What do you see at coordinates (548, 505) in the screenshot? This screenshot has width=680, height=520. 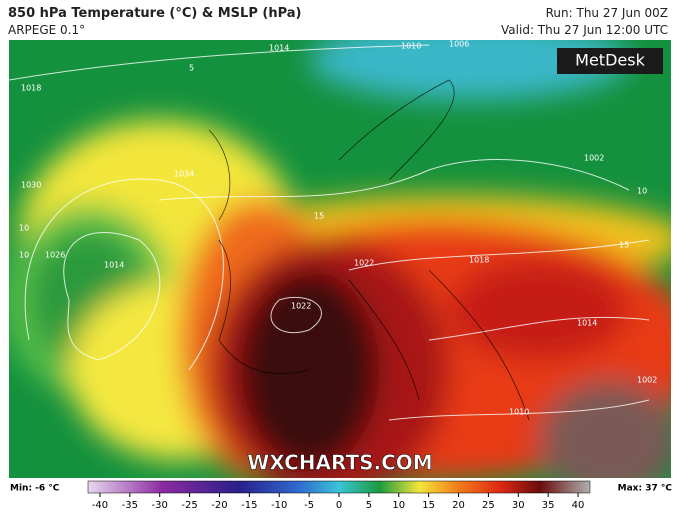 I see `tick-label: 35` at bounding box center [548, 505].